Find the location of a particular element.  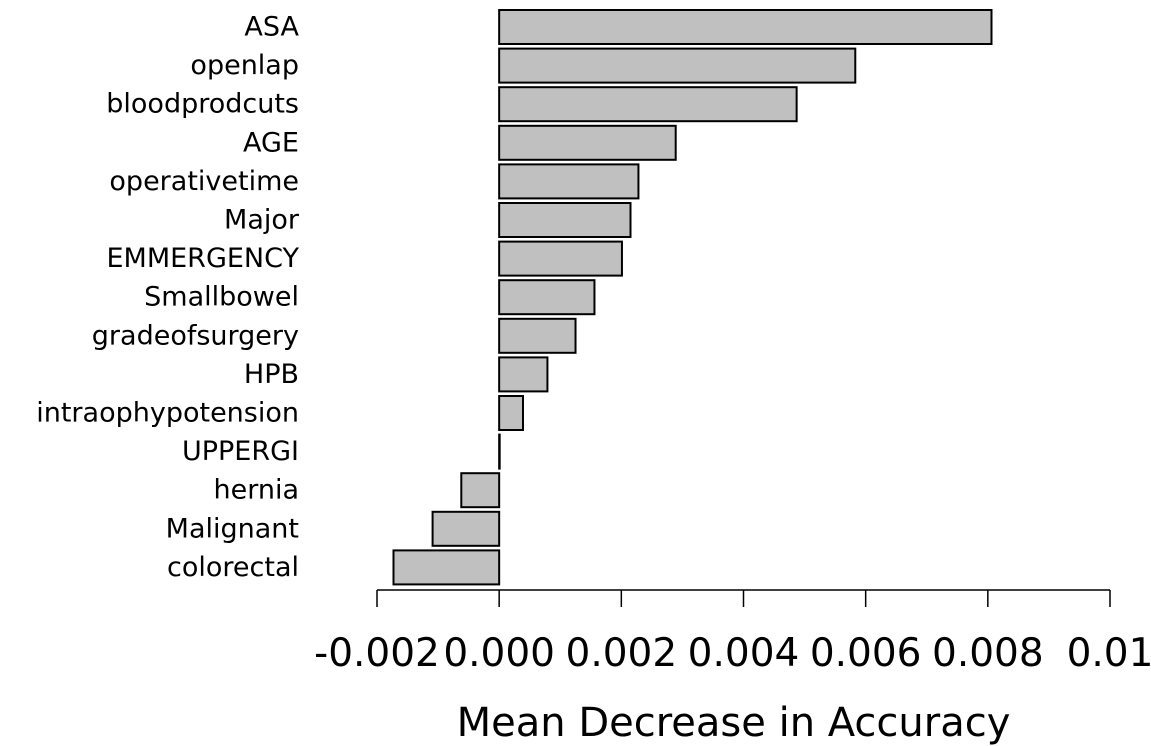

x-axis: -0.002 0.000 0.002 0.004 0.006 0.008 0.01 is located at coordinates (732, 632).